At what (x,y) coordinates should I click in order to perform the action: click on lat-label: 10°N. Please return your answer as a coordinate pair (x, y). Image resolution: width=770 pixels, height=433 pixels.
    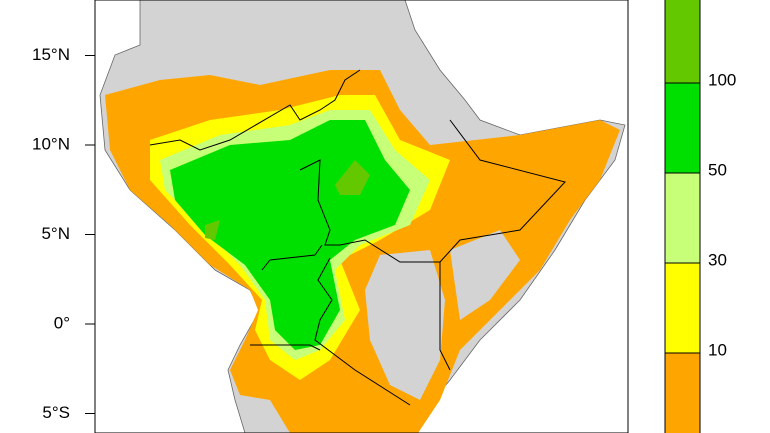
    Looking at the image, I should click on (51, 143).